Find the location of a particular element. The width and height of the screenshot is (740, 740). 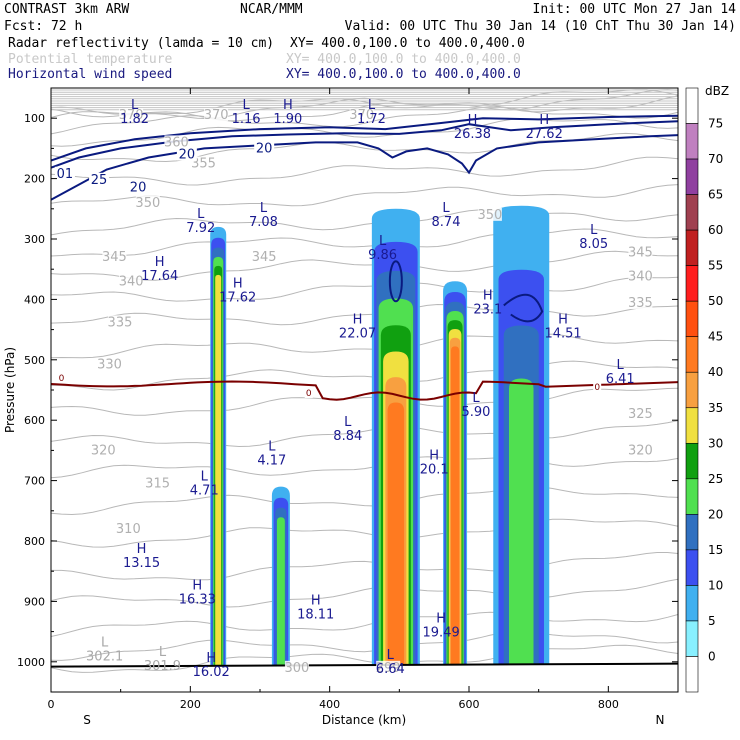

institution: NCAR/MMM is located at coordinates (271, 9).